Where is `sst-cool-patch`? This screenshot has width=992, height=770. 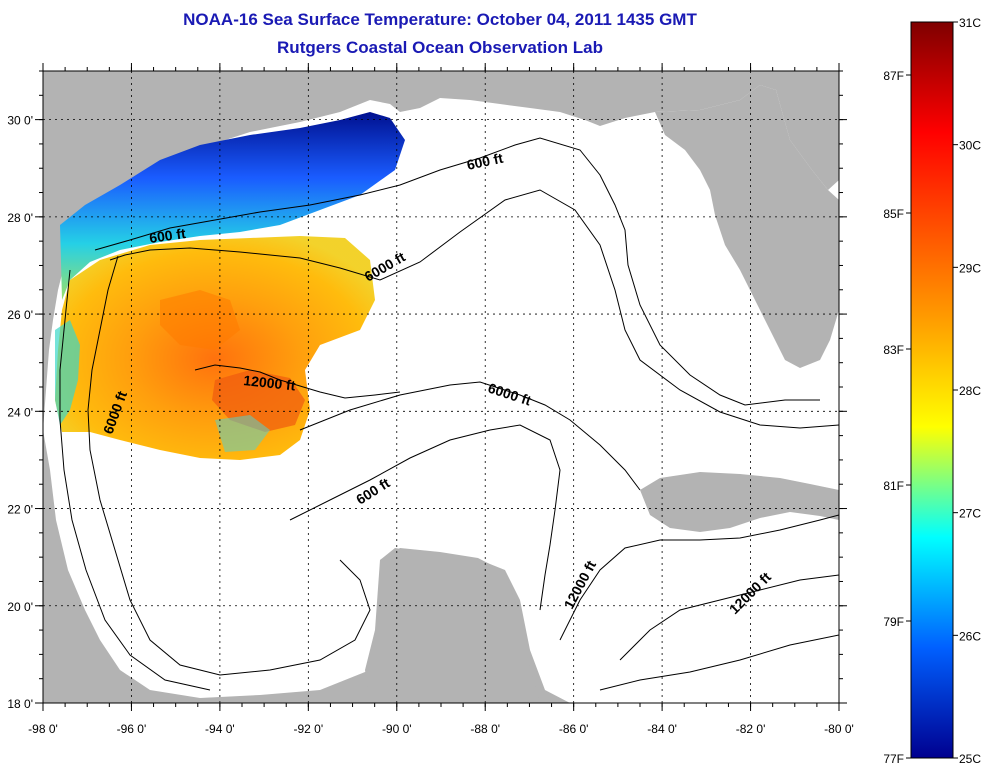
sst-cool-patch is located at coordinates (242, 433).